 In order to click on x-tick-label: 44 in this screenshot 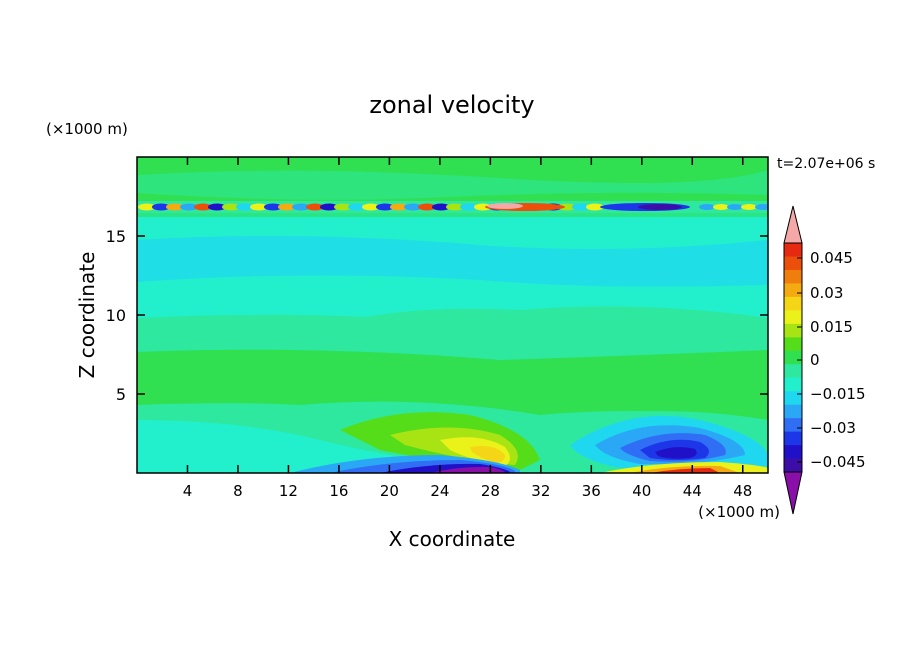, I will do `click(692, 491)`.